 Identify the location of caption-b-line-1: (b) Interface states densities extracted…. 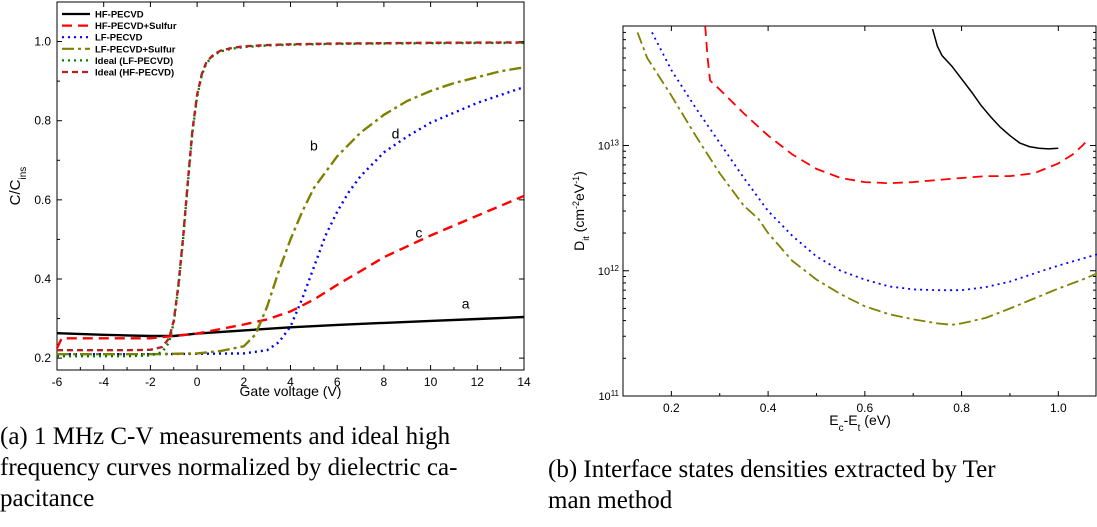
(772, 469).